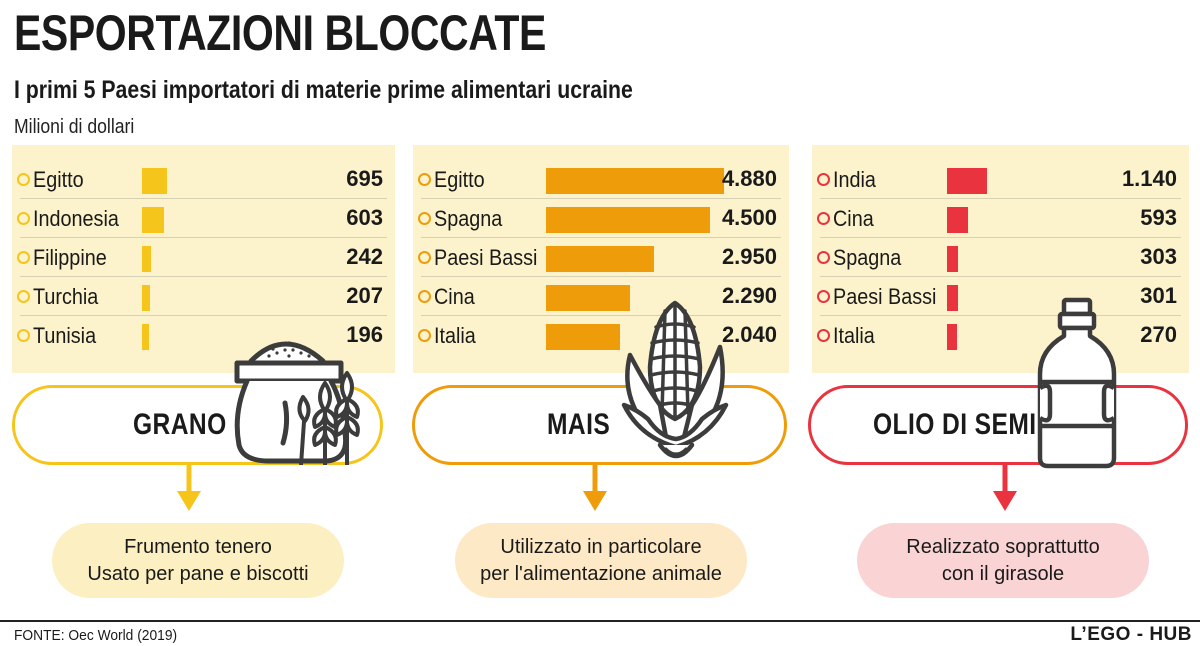 Image resolution: width=1200 pixels, height=646 pixels. What do you see at coordinates (1077, 383) in the screenshot?
I see `oil-bottle-icon` at bounding box center [1077, 383].